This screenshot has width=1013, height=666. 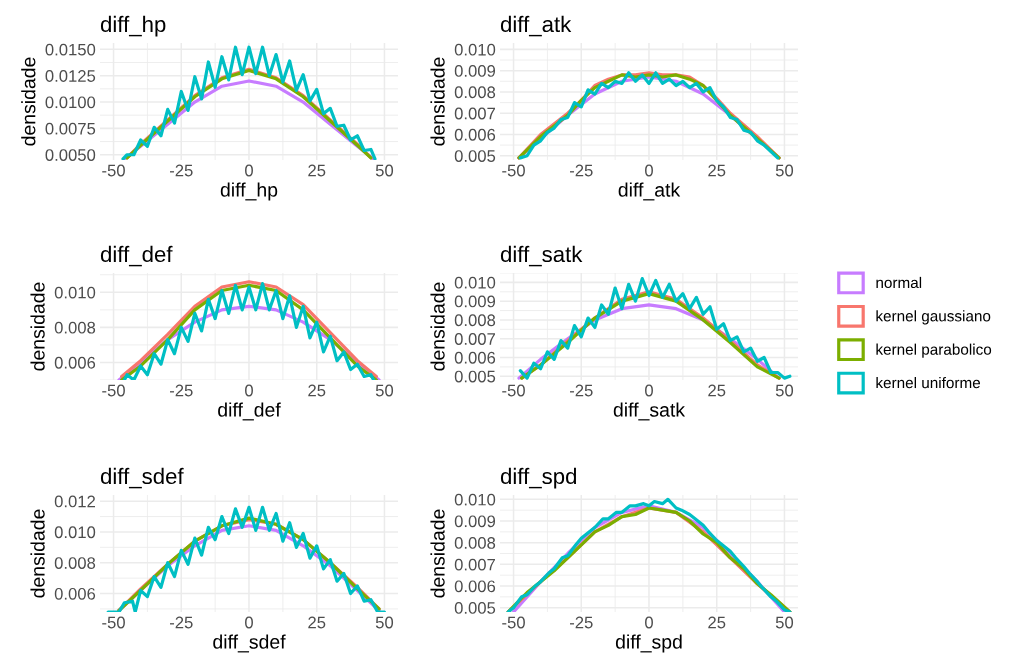 I want to click on chart-title: diff_sdef, so click(x=142, y=478).